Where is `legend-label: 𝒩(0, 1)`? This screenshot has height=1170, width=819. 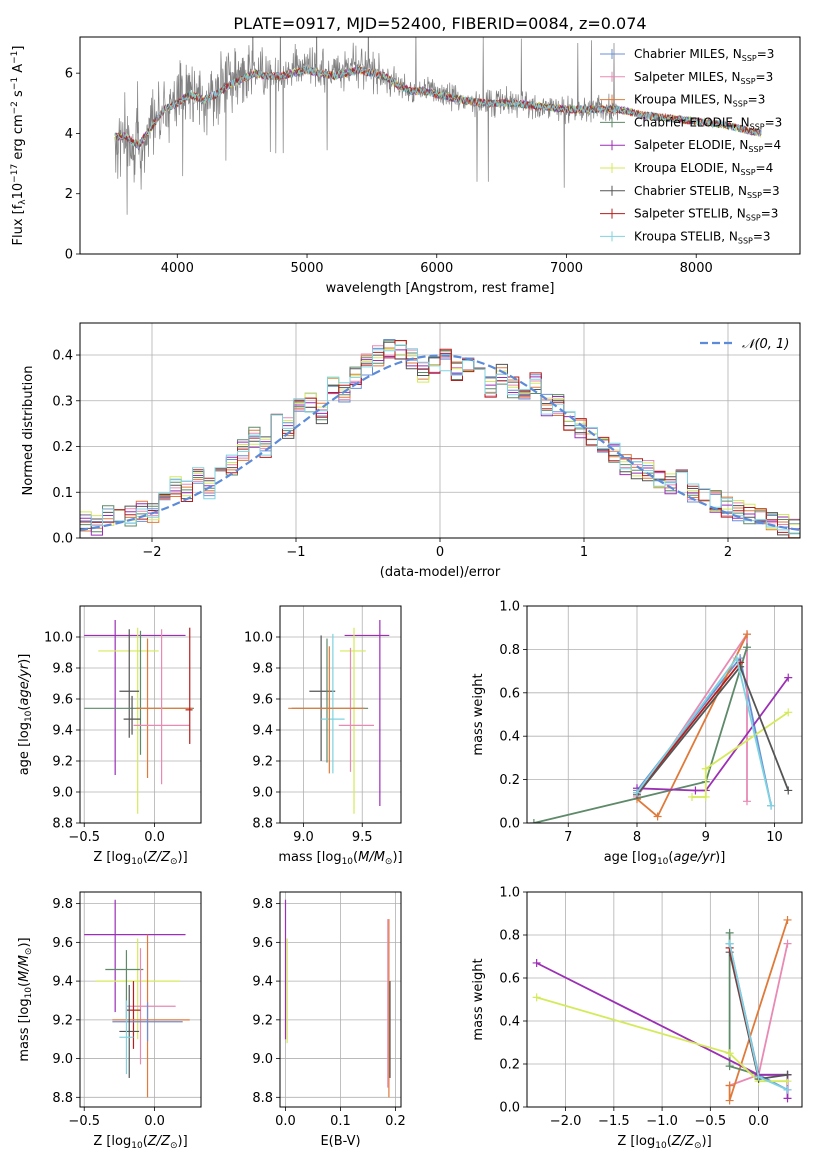 legend-label: 𝒩(0, 1) is located at coordinates (765, 344).